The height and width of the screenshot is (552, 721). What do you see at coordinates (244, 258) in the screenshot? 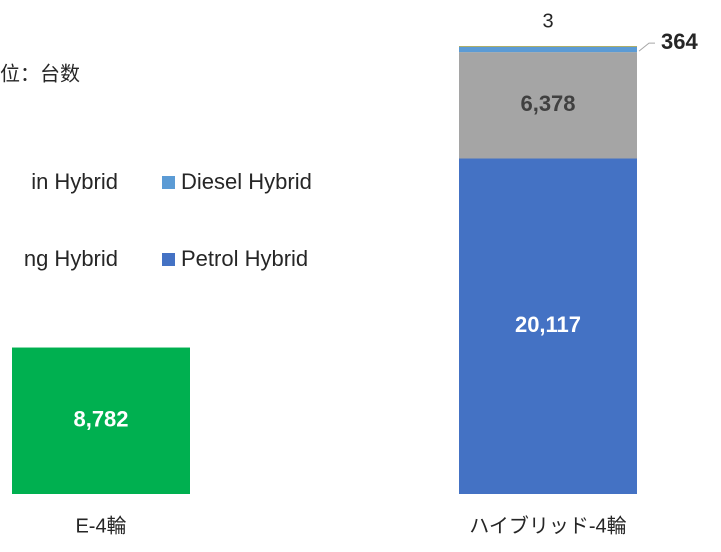
I see `legend-label: Petrol Hybrid` at bounding box center [244, 258].